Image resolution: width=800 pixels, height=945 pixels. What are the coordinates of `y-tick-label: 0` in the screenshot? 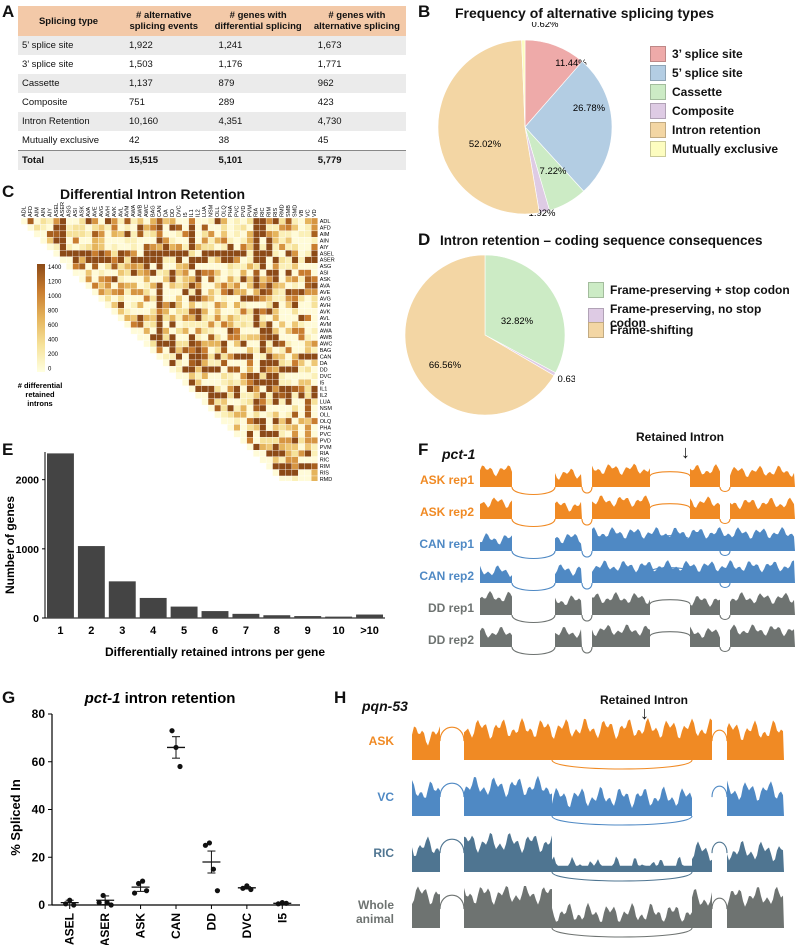 It's located at (36, 619).